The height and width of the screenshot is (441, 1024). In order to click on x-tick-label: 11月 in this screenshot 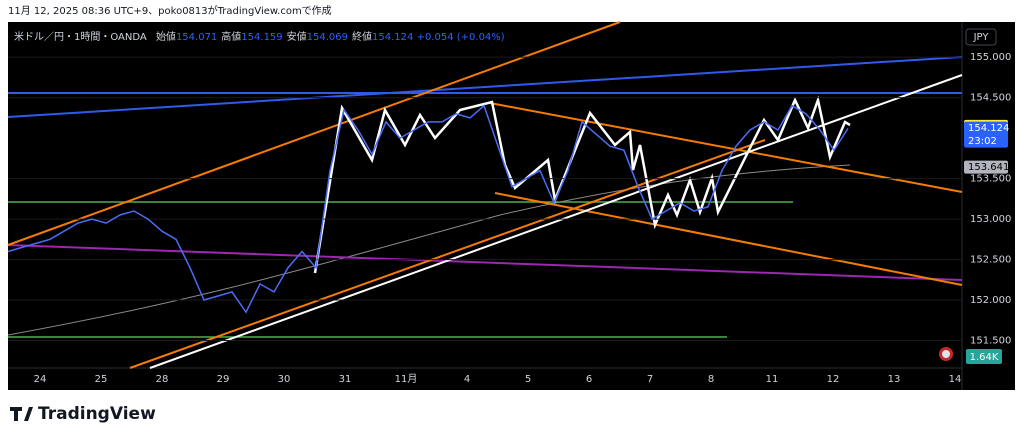, I will do `click(406, 379)`.